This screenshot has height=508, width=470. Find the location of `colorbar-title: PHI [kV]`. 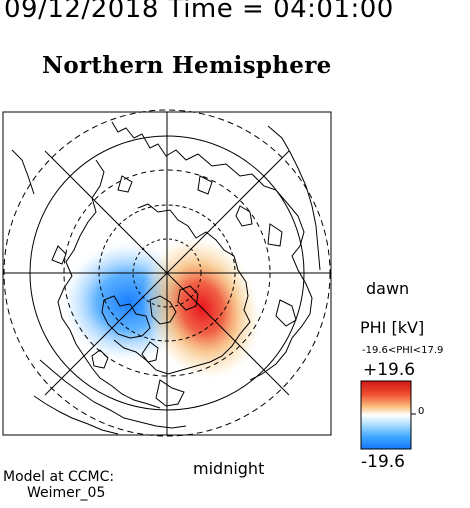

colorbar-title: PHI [kV] is located at coordinates (392, 327).